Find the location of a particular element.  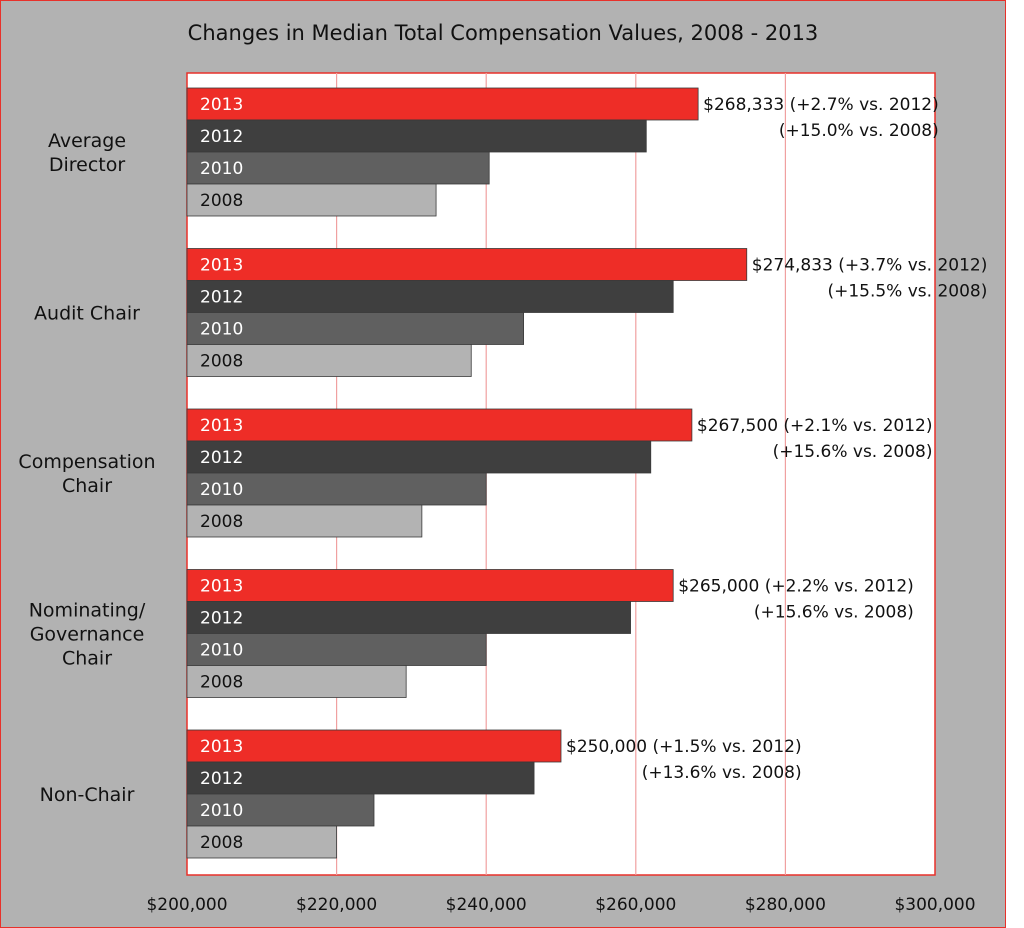

annotation-line: $250,000 (+1.5% vs. 2012) is located at coordinates (684, 747).